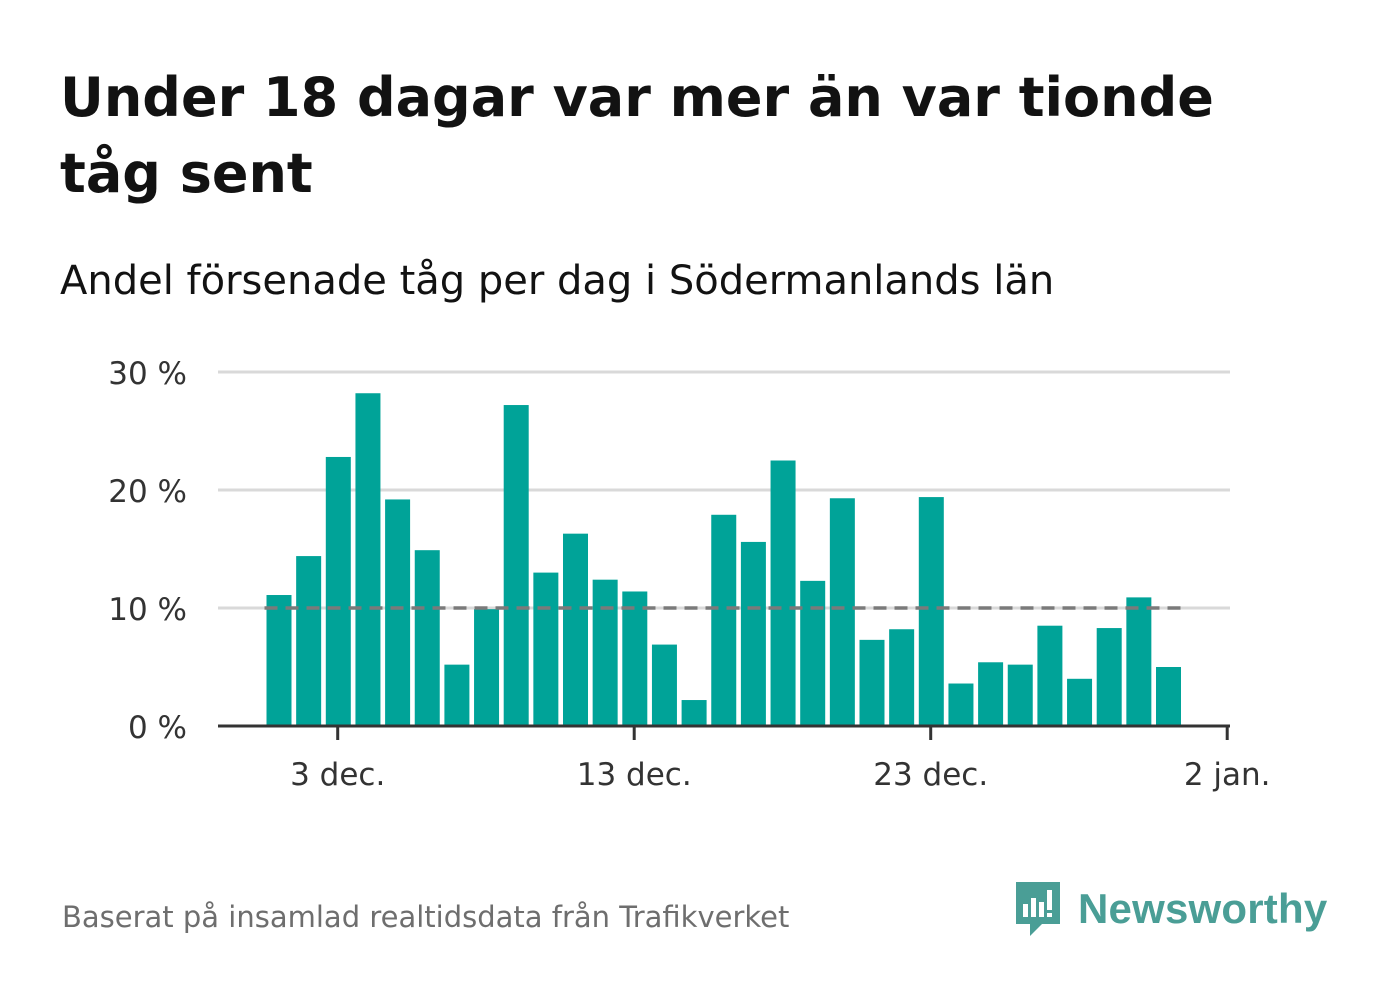  What do you see at coordinates (1203, 908) in the screenshot?
I see `newsworthy-logo-text: Newsworthy` at bounding box center [1203, 908].